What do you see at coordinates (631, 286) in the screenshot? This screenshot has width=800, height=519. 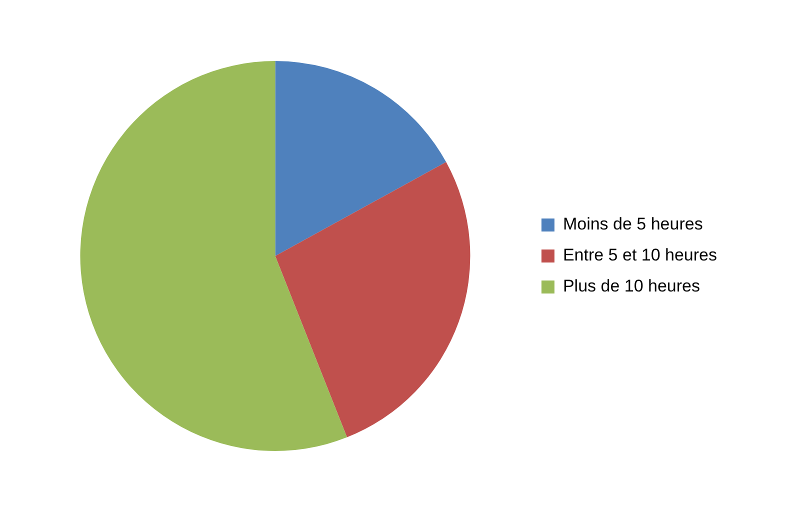 I see `legend-label: Plus de 10 heures` at bounding box center [631, 286].